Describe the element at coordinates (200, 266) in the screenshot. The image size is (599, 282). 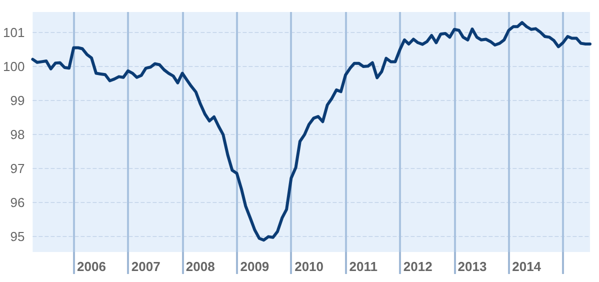
I see `x-tick-label: 2008` at that location.